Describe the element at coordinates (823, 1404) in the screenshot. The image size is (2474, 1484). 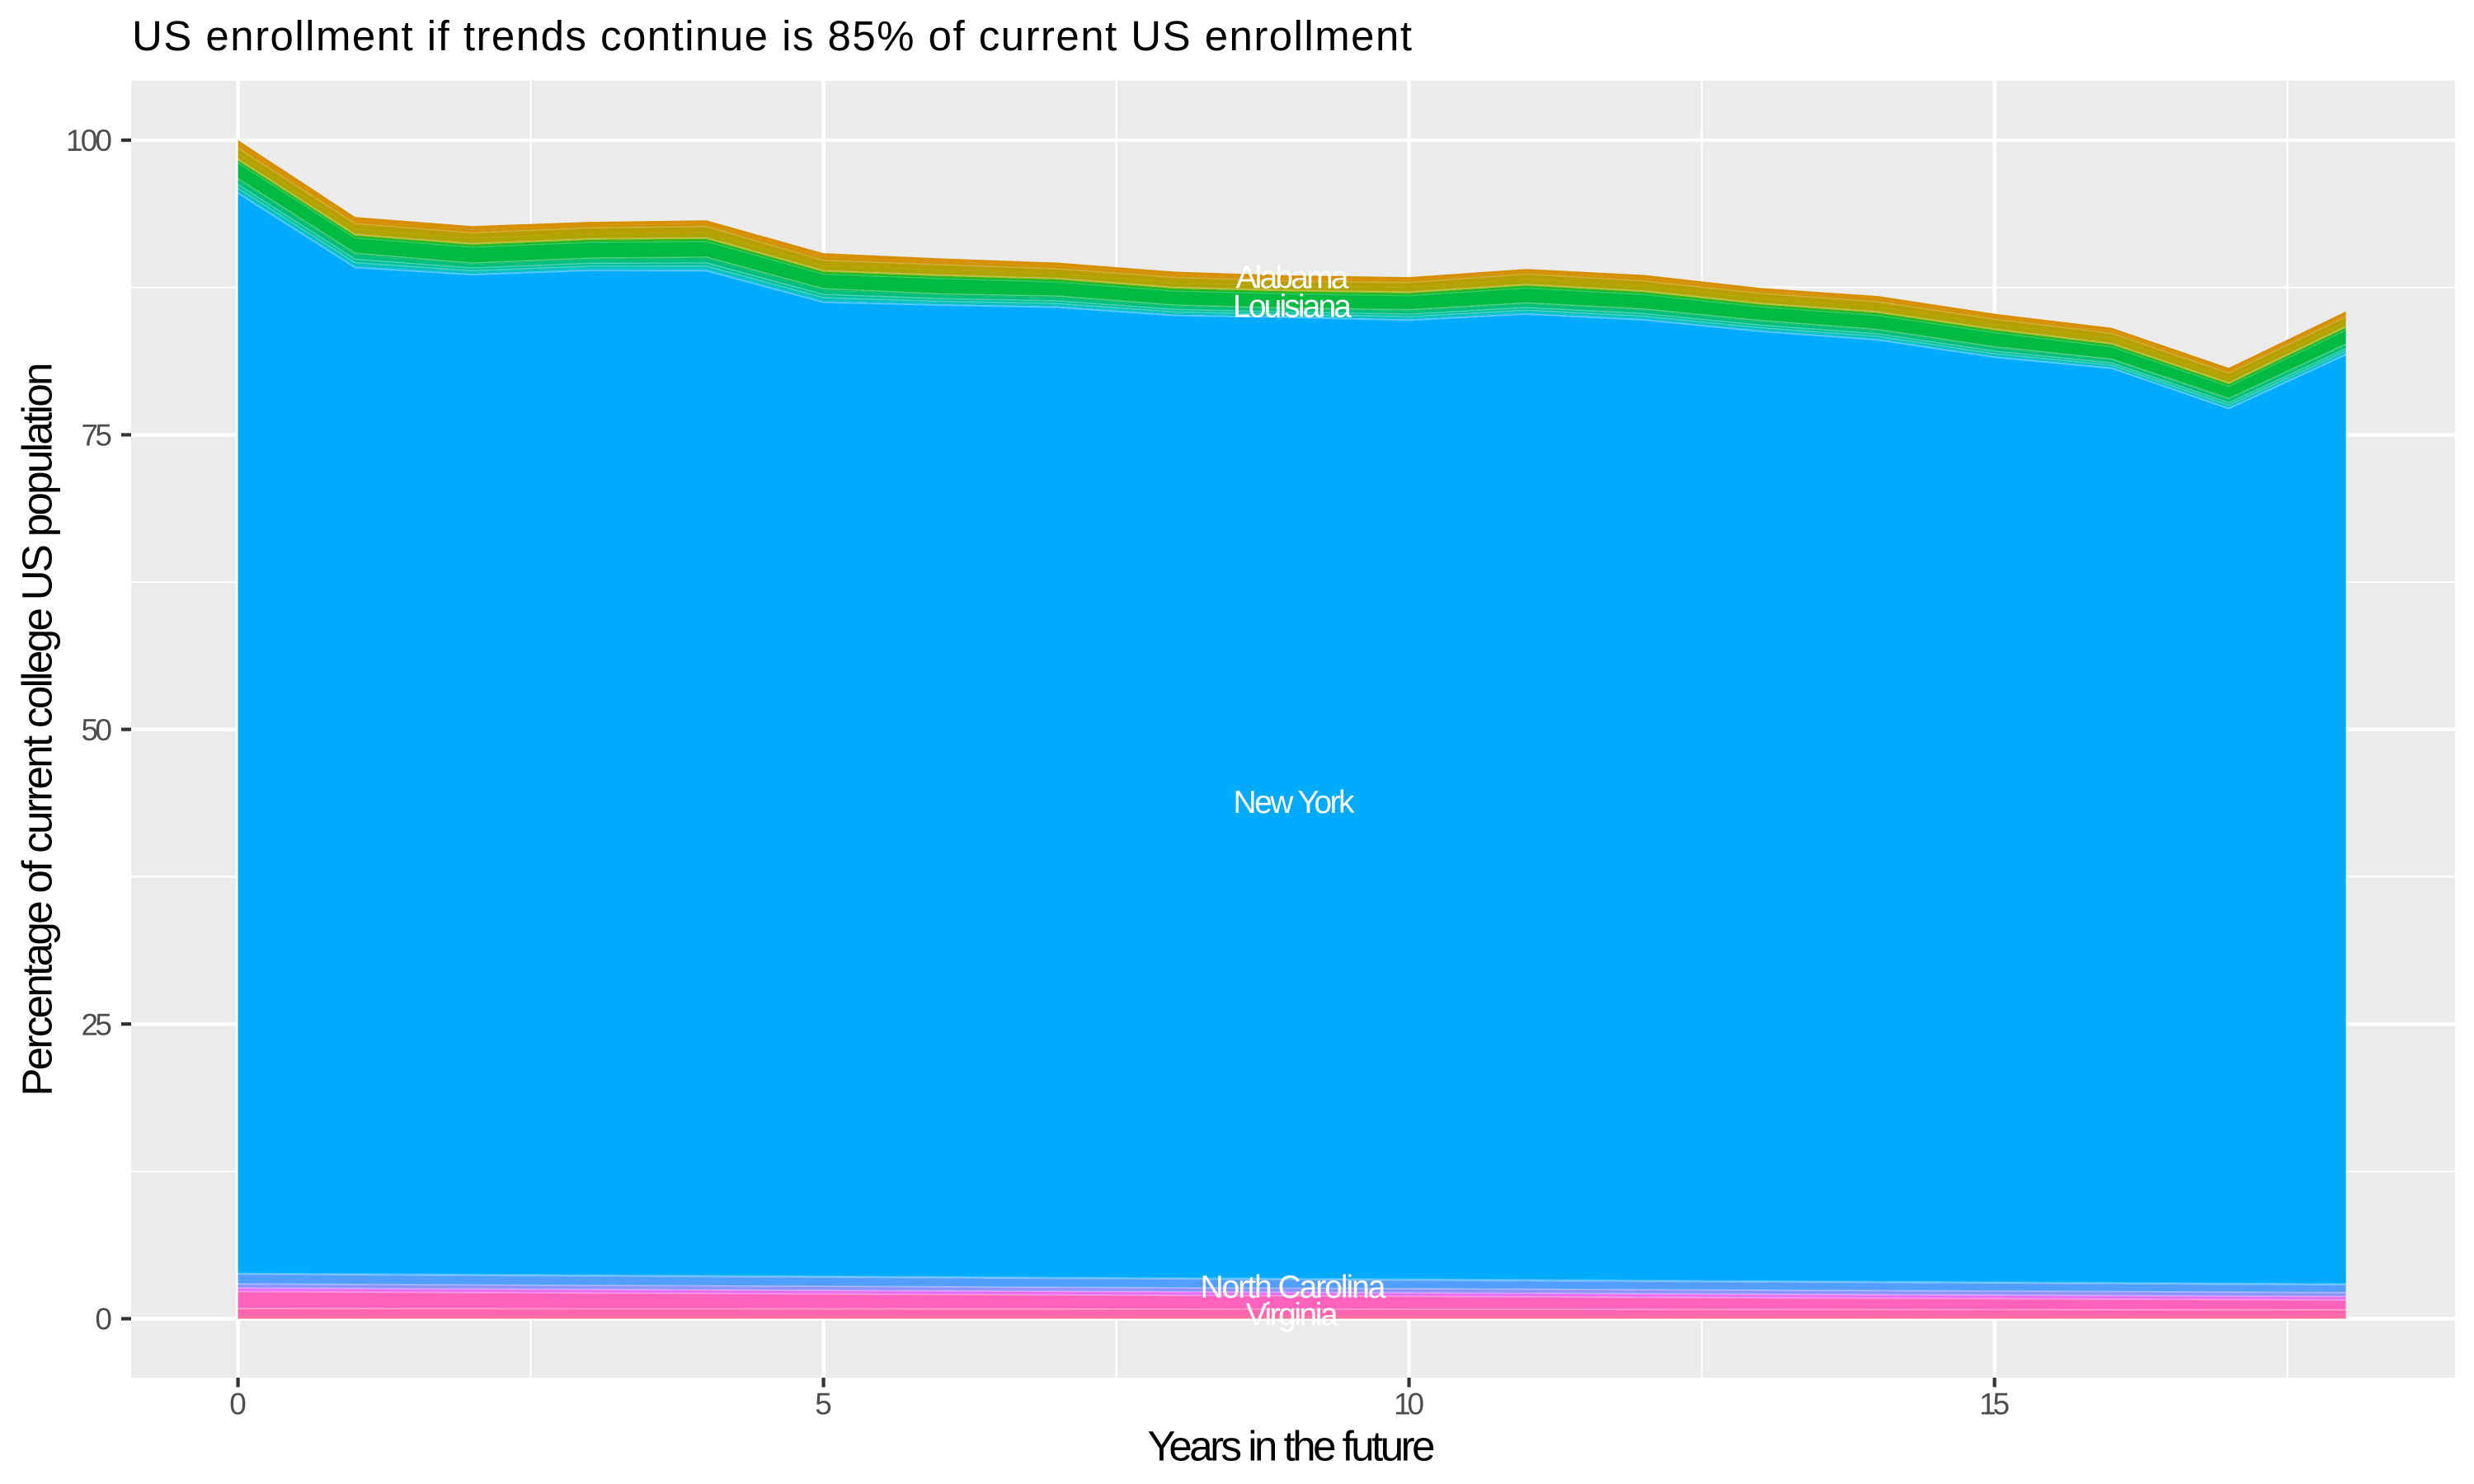
I see `svg-text: 5` at that location.